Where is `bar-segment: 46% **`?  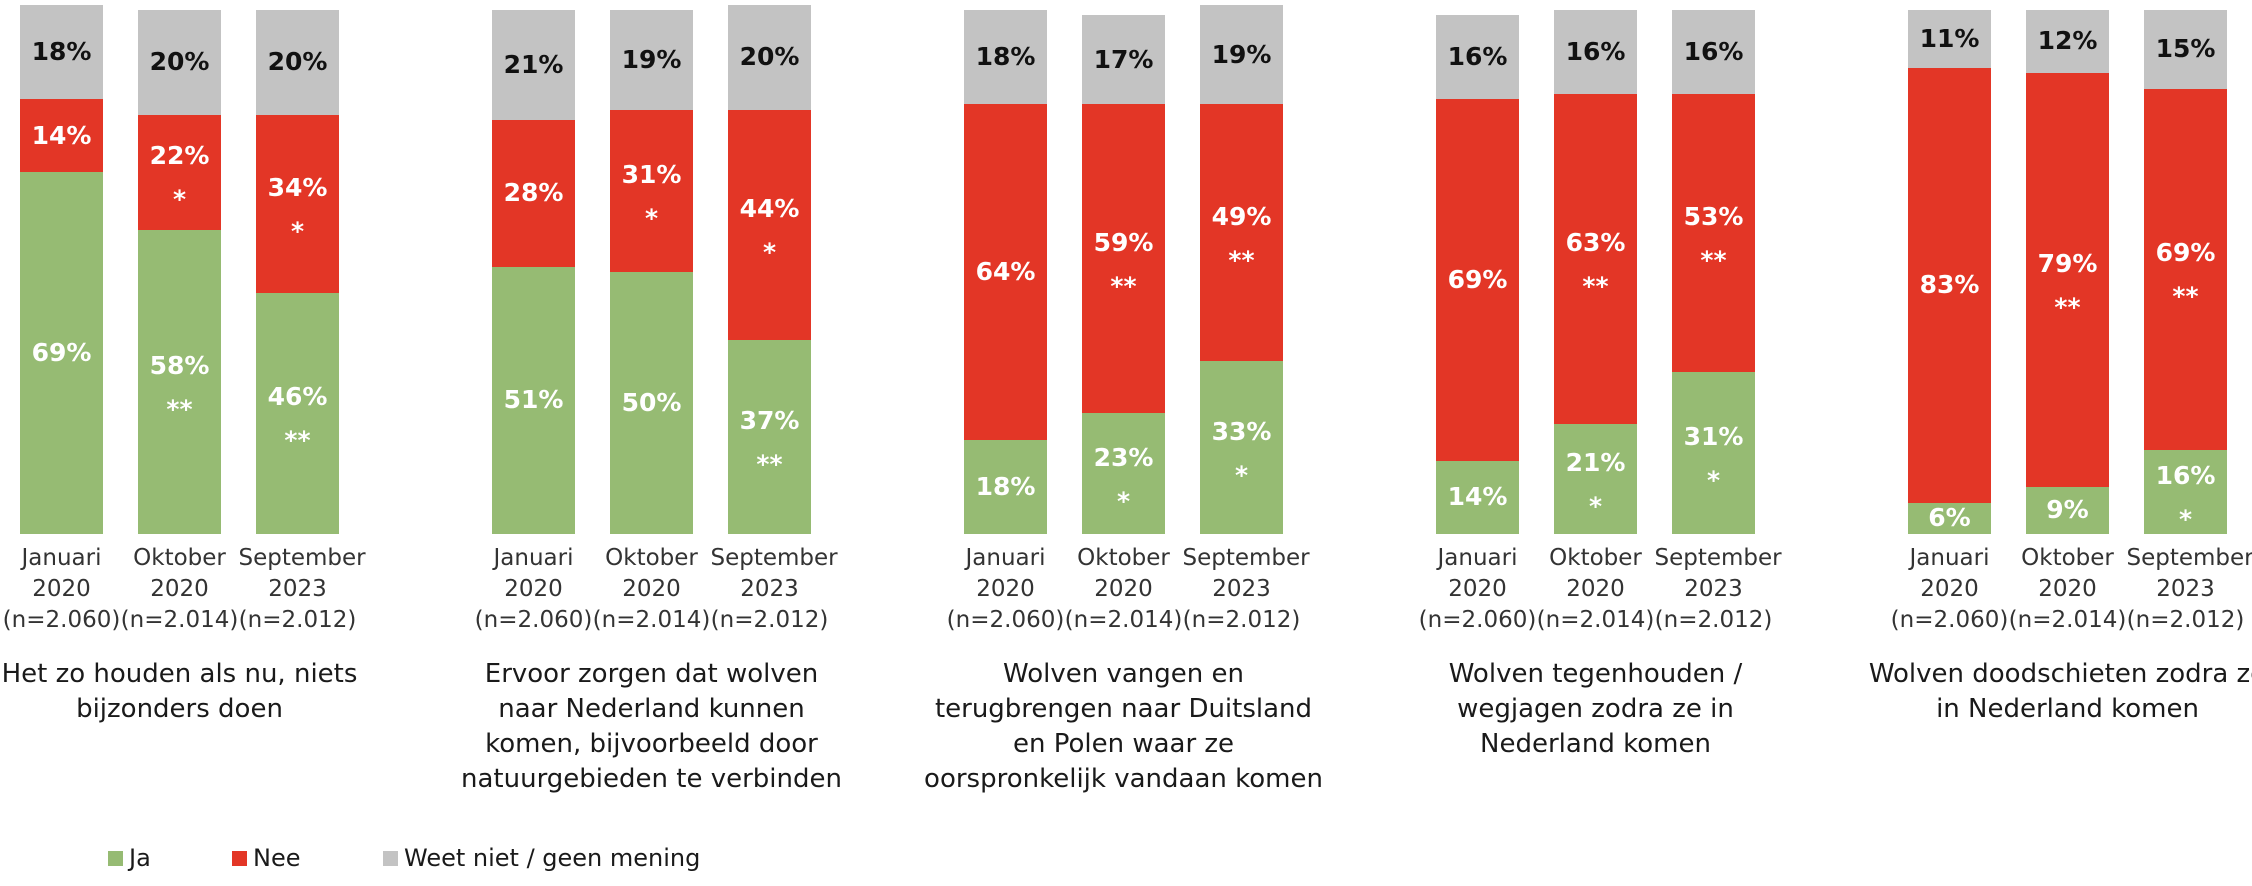
bar-segment: 46% ** is located at coordinates (297, 413).